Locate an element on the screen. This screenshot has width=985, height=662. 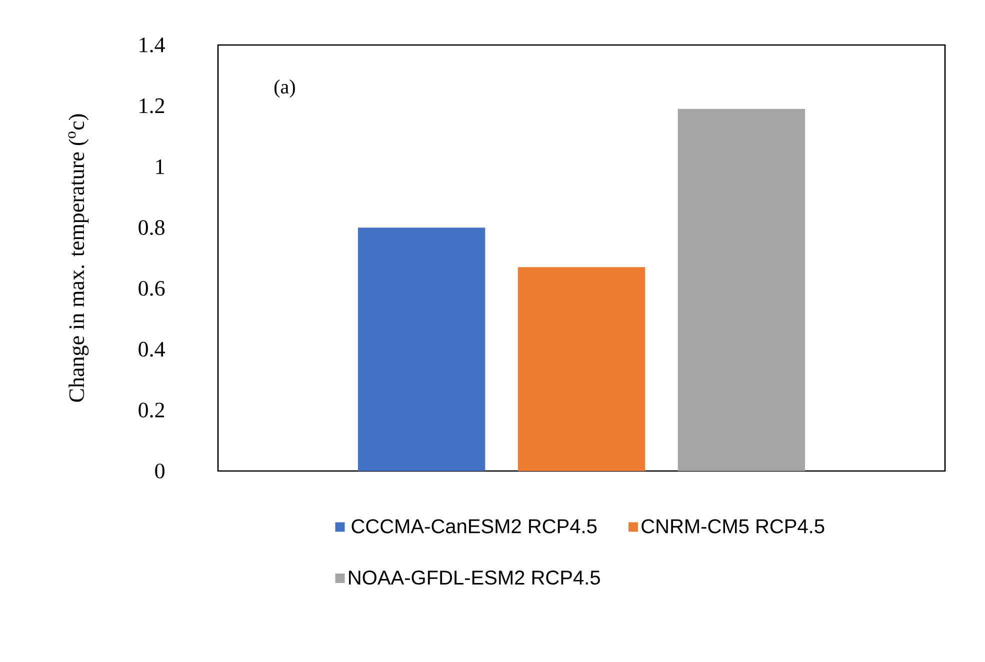
y-tick-label: 0.2 is located at coordinates (151, 410).